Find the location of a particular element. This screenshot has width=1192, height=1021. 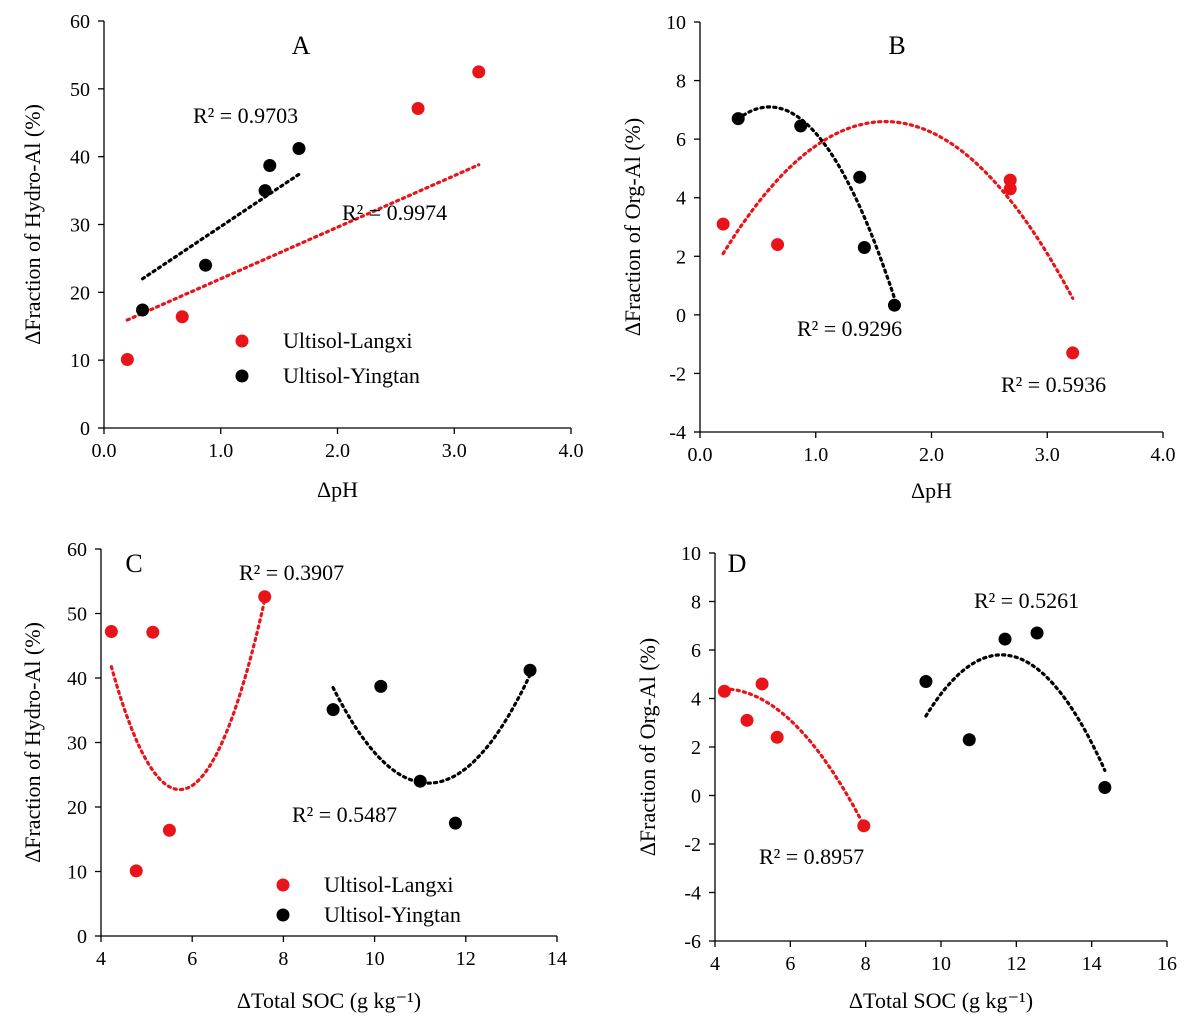

x-tick-label: 10 is located at coordinates (375, 959).